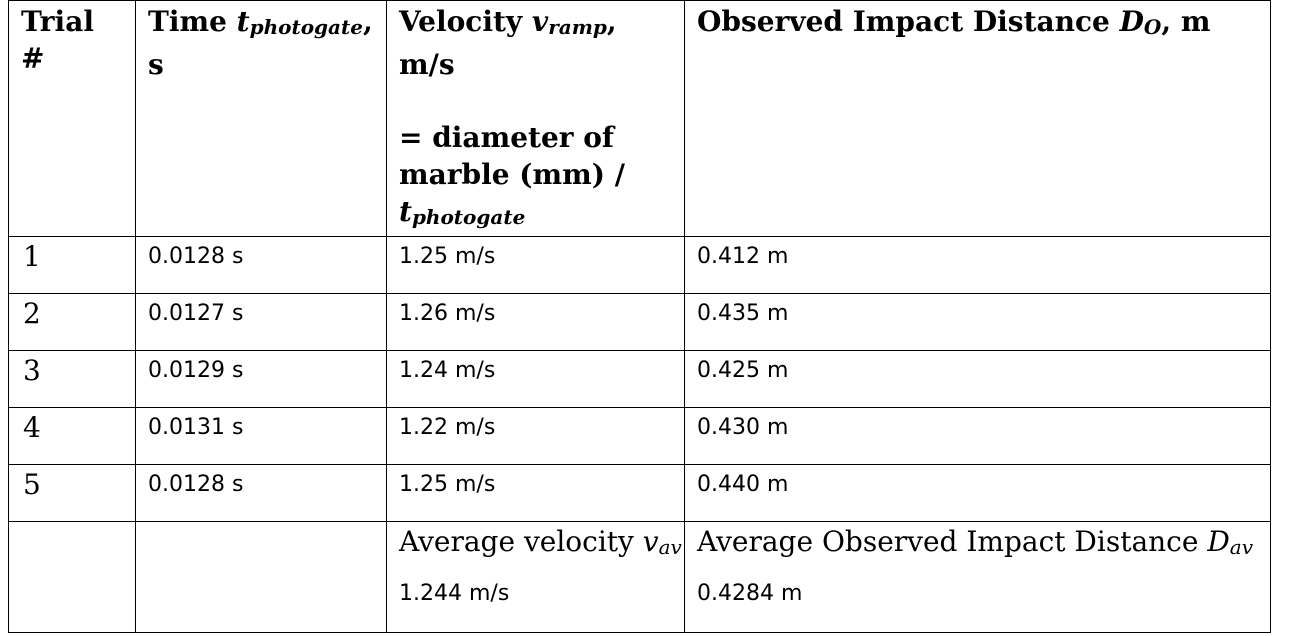 The width and height of the screenshot is (1300, 636). Describe the element at coordinates (261, 118) in the screenshot. I see `header-time-cell: Time tphotogate, s` at that location.